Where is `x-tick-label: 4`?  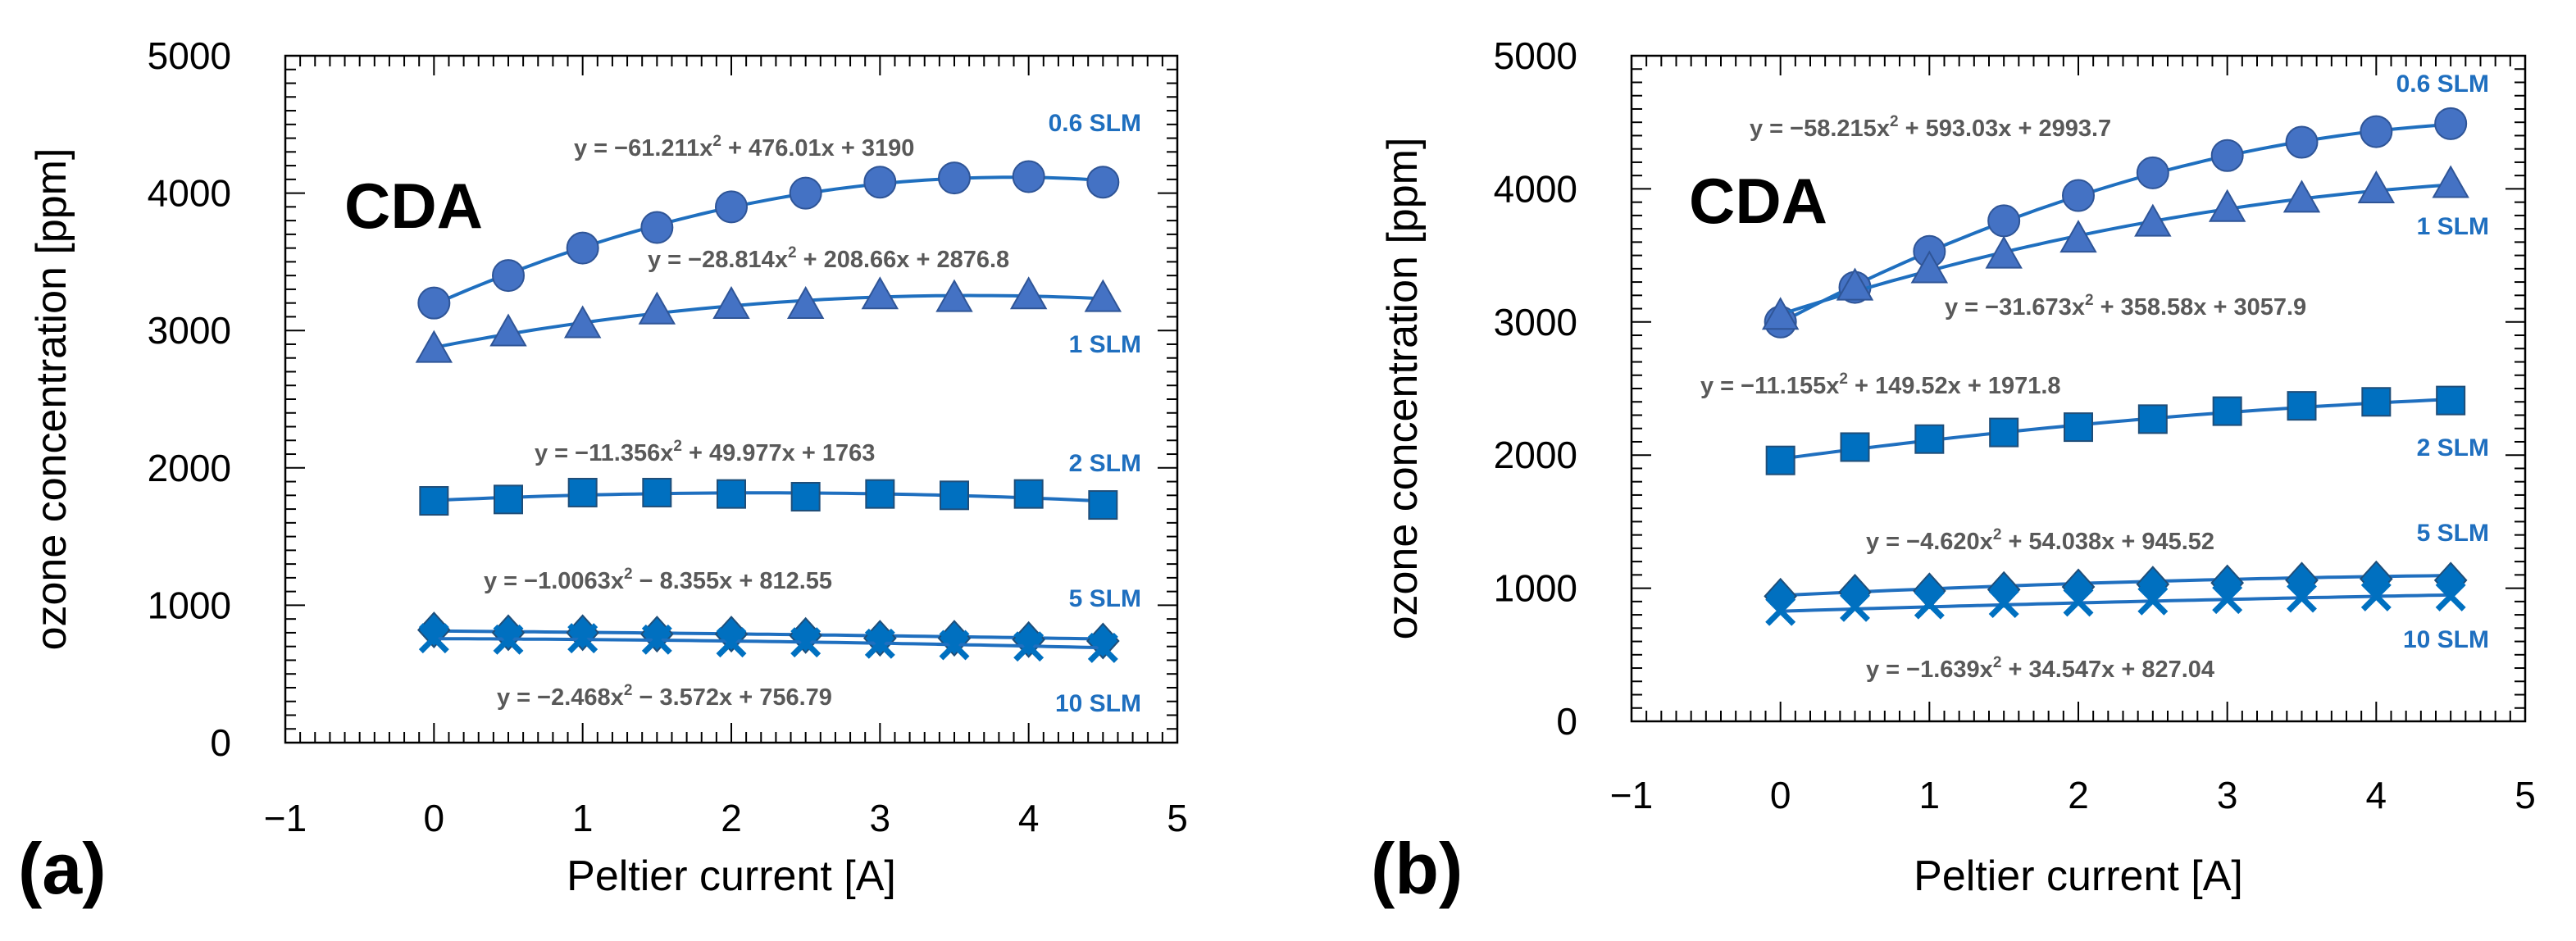 x-tick-label: 4 is located at coordinates (2377, 795).